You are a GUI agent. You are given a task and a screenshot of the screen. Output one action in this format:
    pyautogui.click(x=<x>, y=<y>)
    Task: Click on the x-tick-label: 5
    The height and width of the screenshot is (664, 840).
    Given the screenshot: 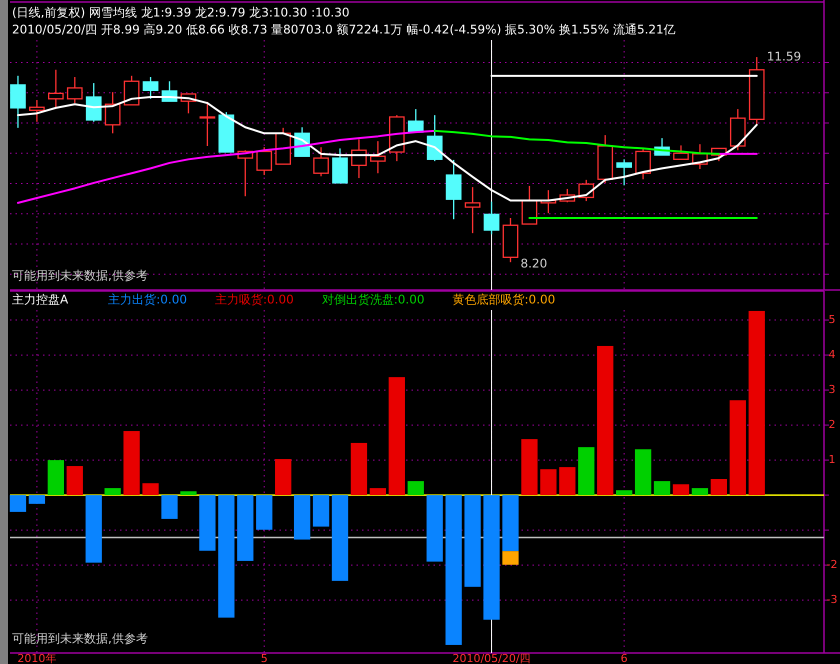 What is the action you would take?
    pyautogui.click(x=264, y=658)
    